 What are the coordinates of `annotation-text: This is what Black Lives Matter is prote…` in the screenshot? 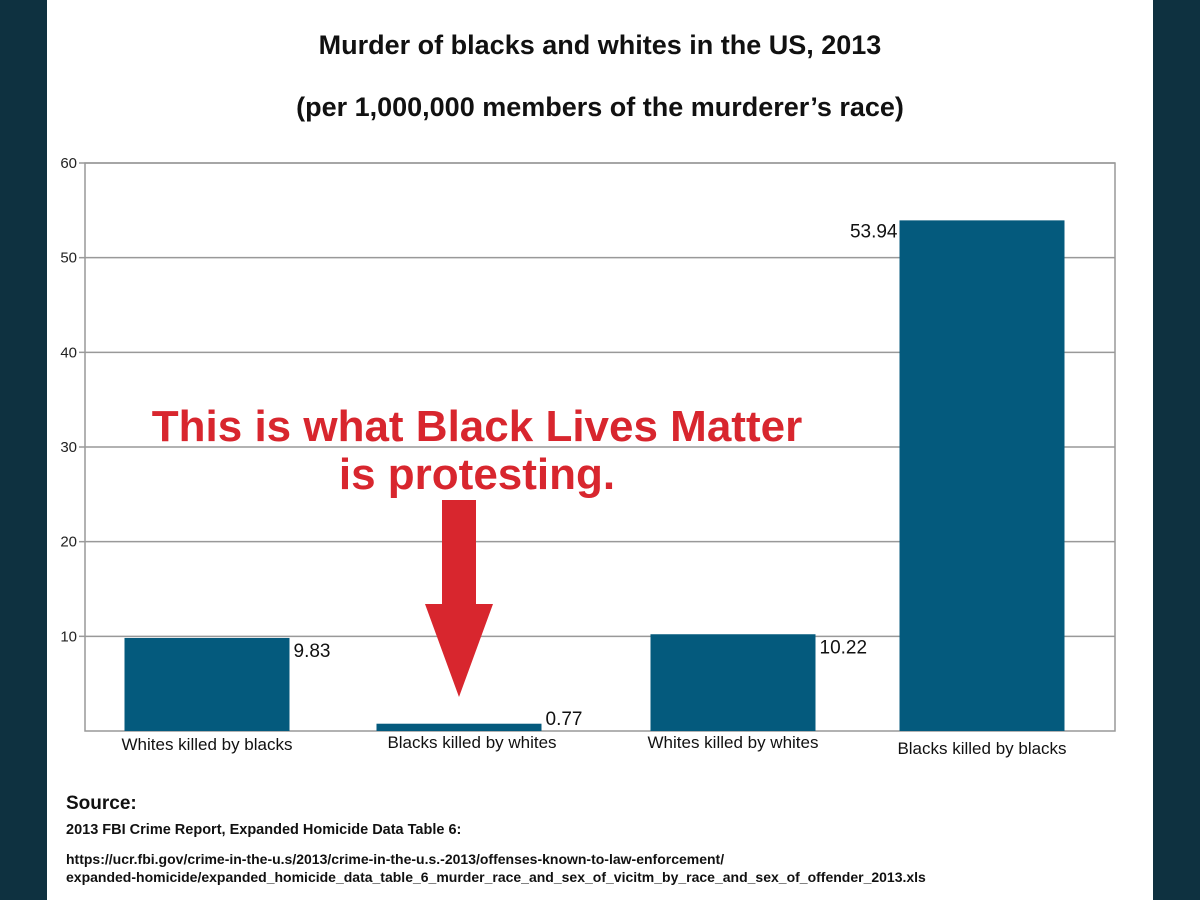 It's located at (477, 451).